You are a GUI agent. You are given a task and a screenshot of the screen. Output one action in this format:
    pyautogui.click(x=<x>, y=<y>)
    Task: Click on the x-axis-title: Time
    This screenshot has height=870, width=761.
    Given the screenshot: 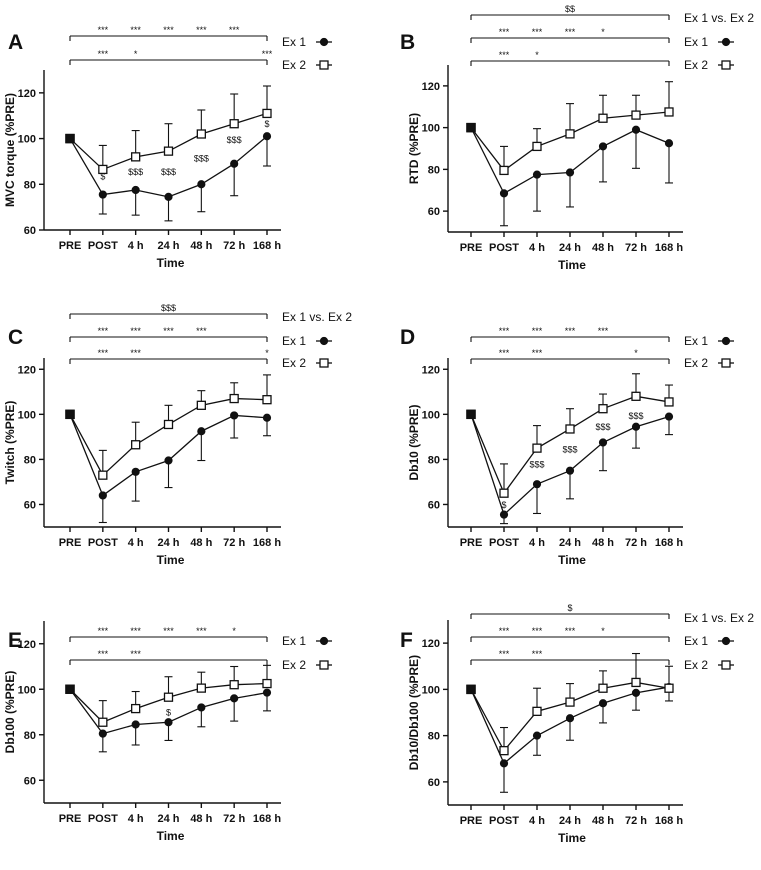 What is the action you would take?
    pyautogui.click(x=171, y=560)
    